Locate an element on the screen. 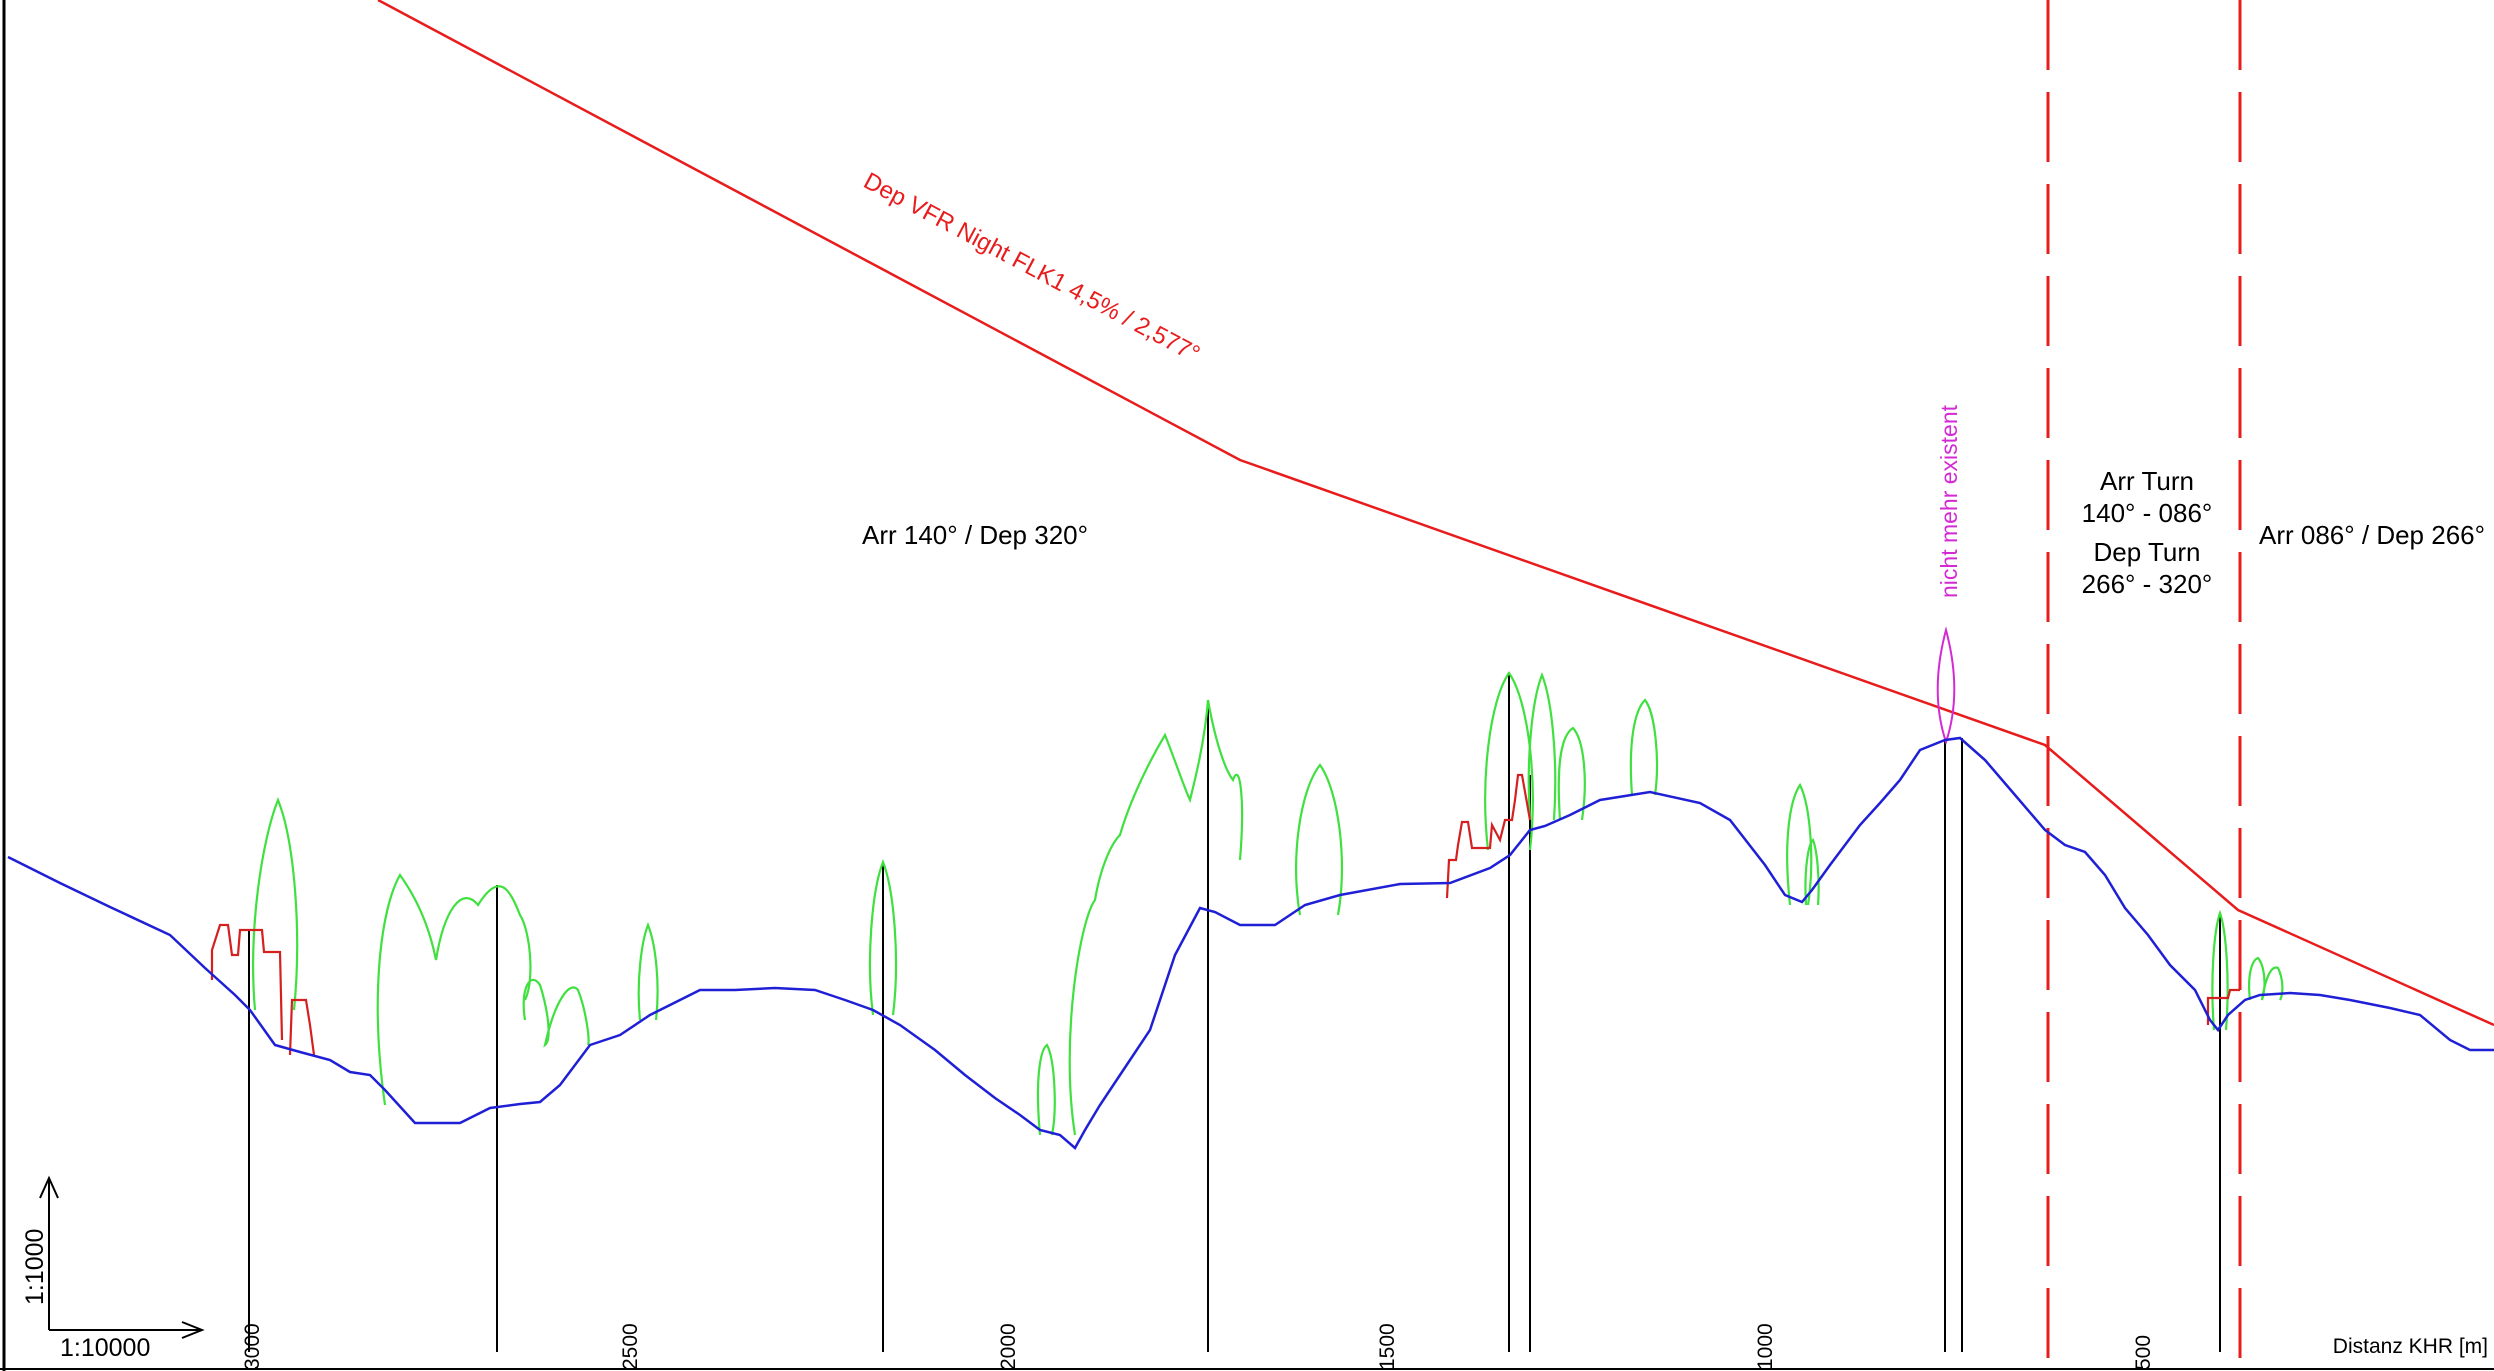 The height and width of the screenshot is (1371, 2494). scale-indicator is located at coordinates (122, 1257).